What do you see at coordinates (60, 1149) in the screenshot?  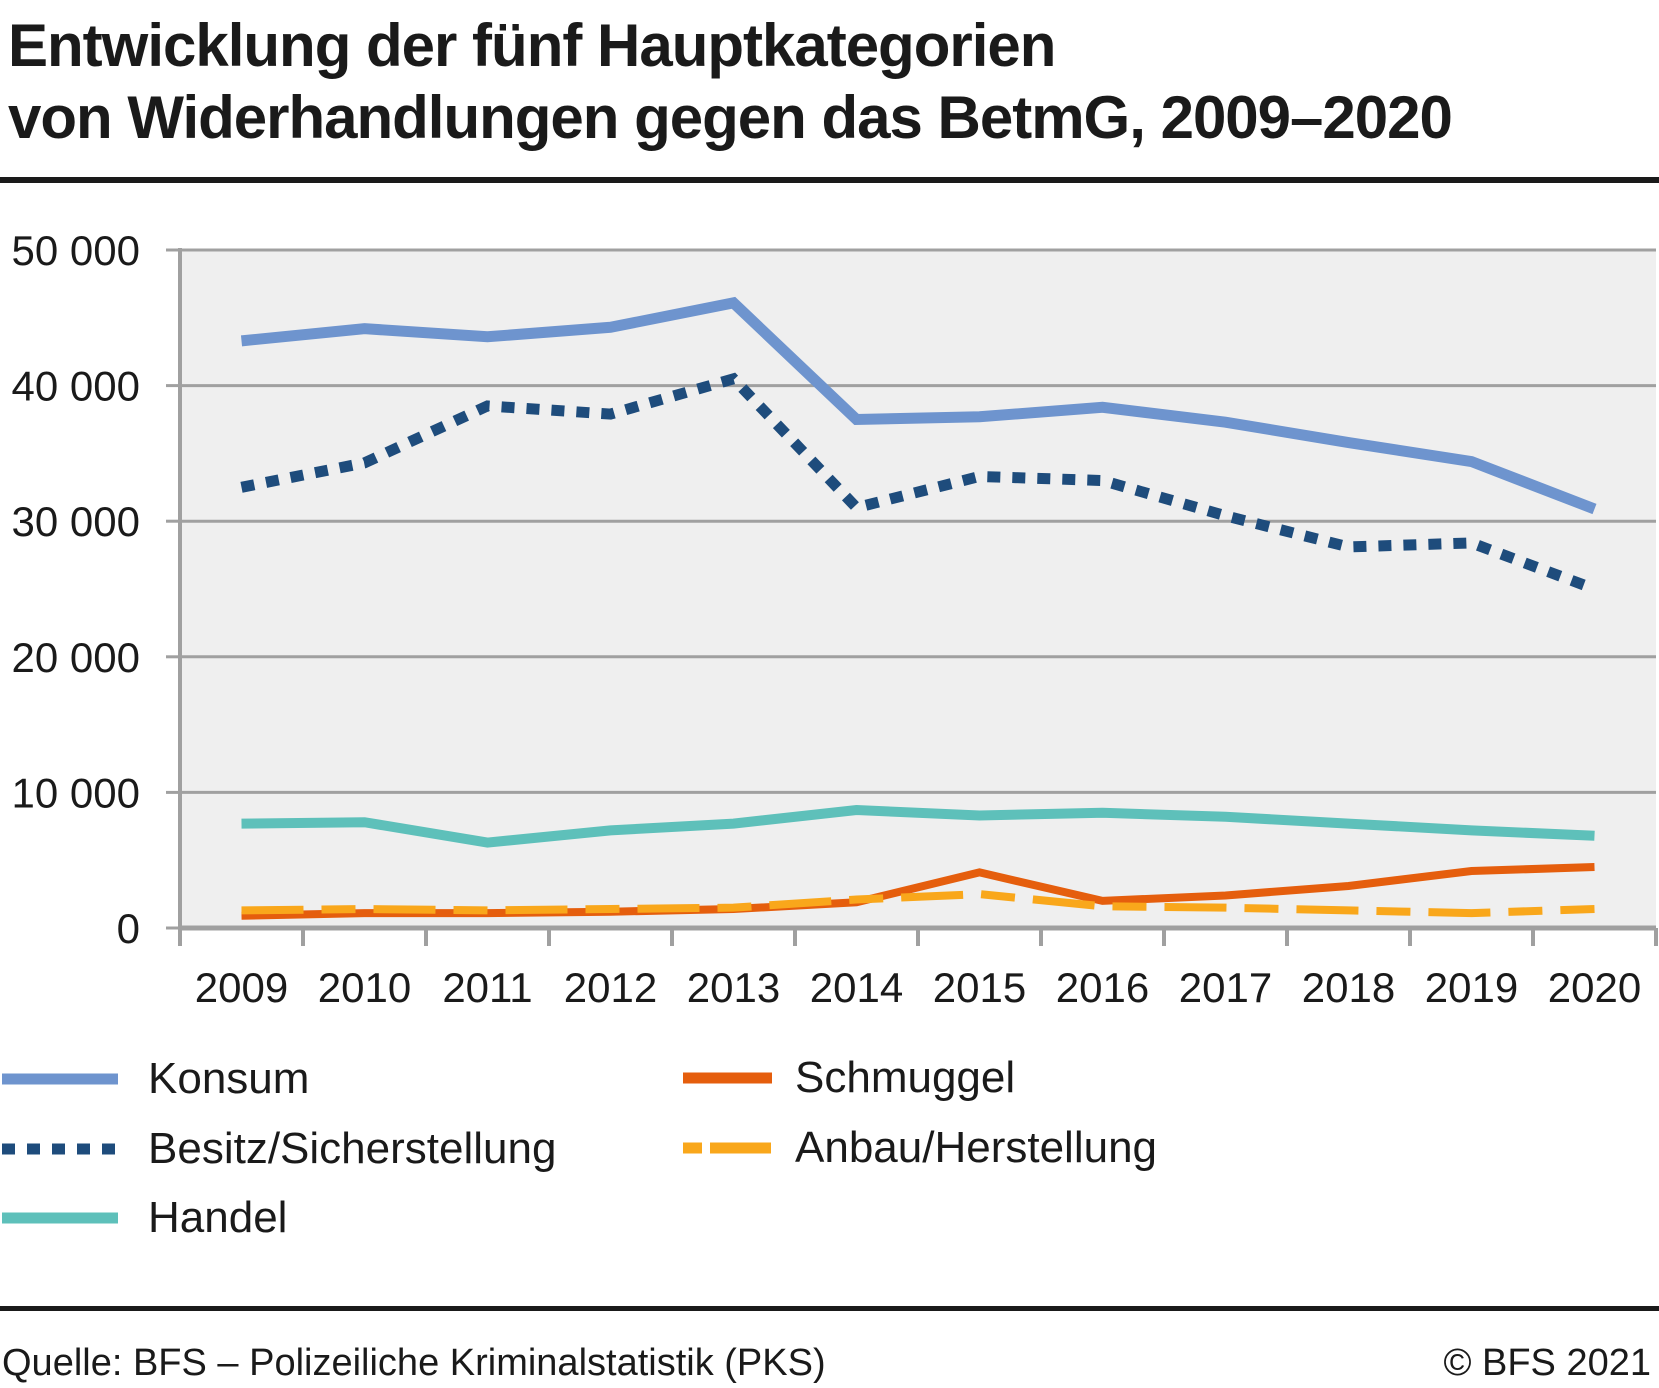 I see `legend-swatch-besitz-sicherstellung` at bounding box center [60, 1149].